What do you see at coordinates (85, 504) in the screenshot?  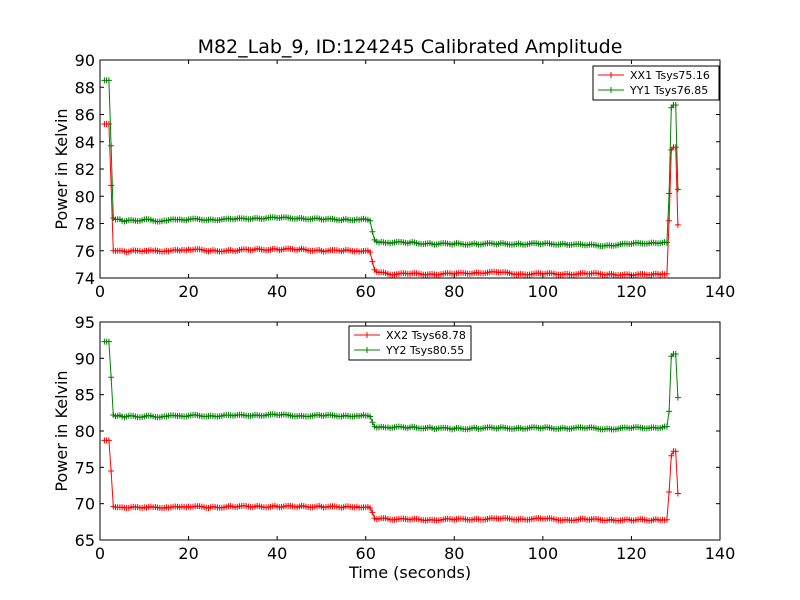 I see `y-tick-label: 70` at bounding box center [85, 504].